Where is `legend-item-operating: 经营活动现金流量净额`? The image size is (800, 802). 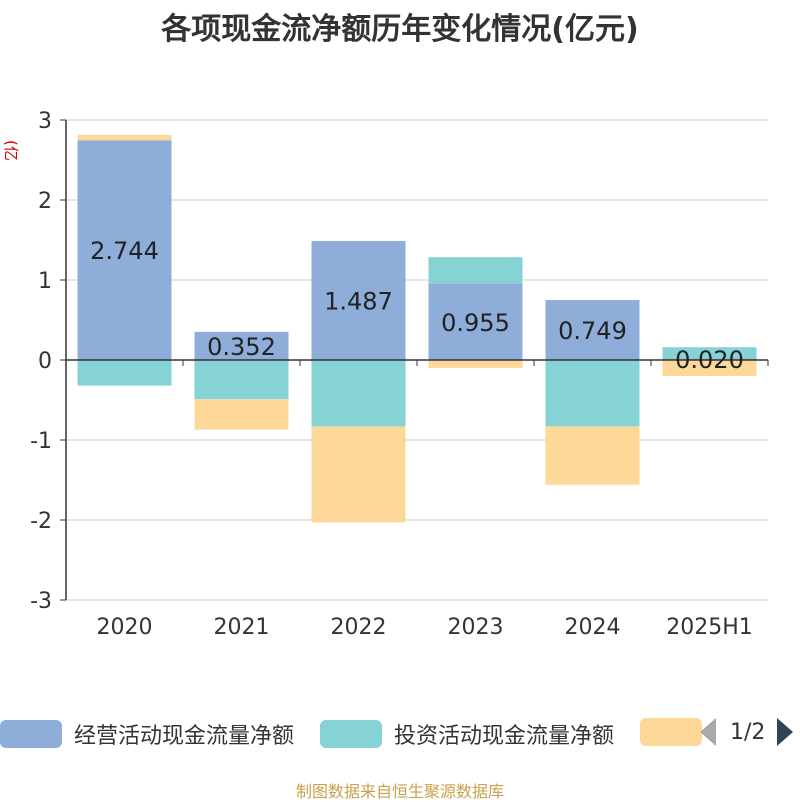
legend-item-operating: 经营活动现金流量净额 is located at coordinates (147, 734).